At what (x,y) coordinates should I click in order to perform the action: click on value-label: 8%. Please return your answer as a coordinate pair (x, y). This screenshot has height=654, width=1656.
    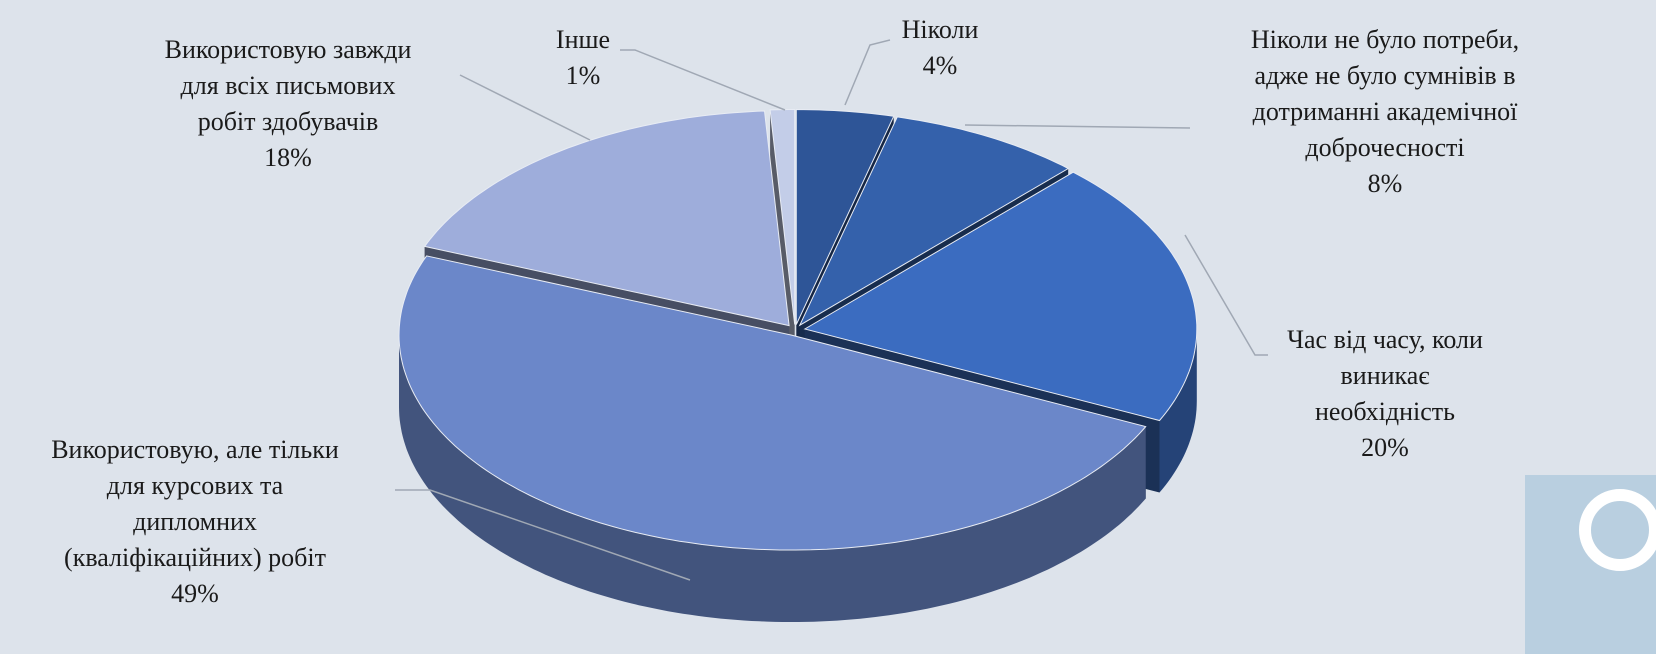
    Looking at the image, I should click on (1385, 183).